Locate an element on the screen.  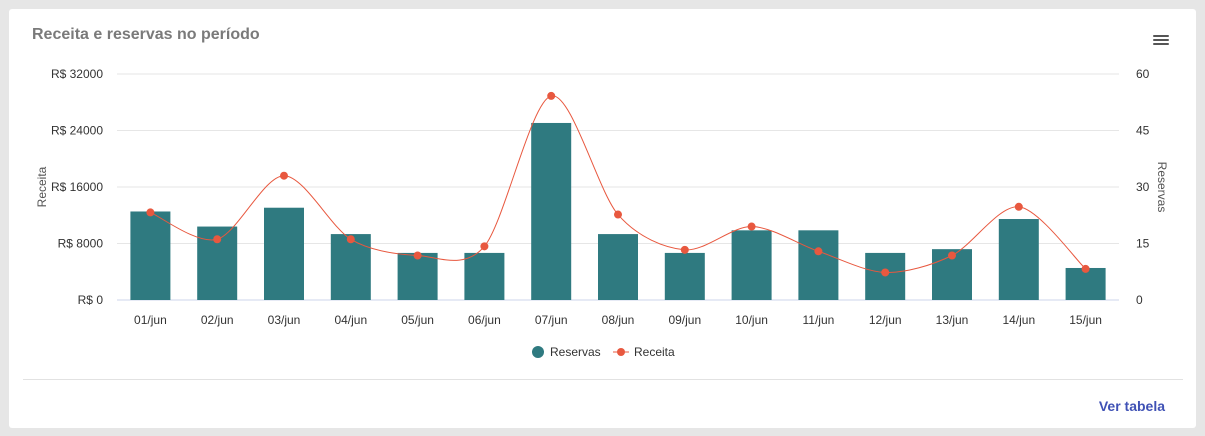
y-left-axis-title: Receita is located at coordinates (42, 186).